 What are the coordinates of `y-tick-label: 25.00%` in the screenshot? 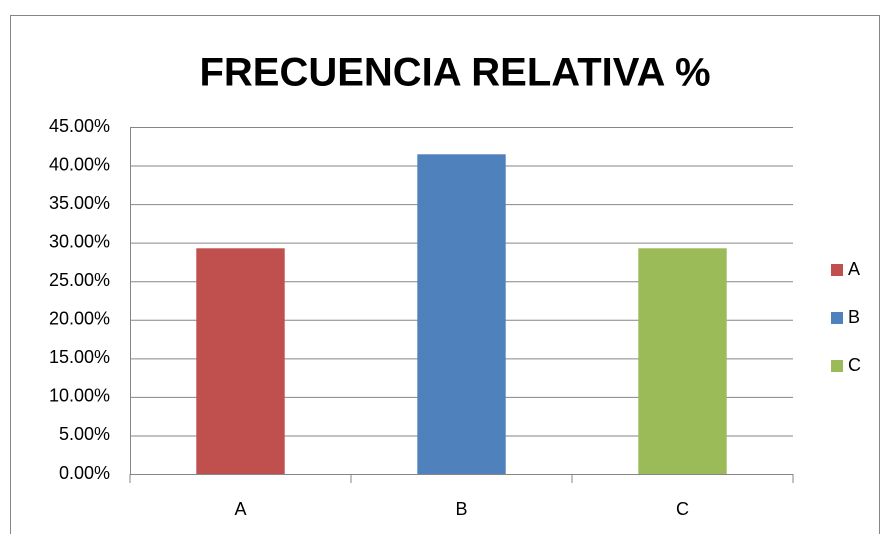 It's located at (79, 280).